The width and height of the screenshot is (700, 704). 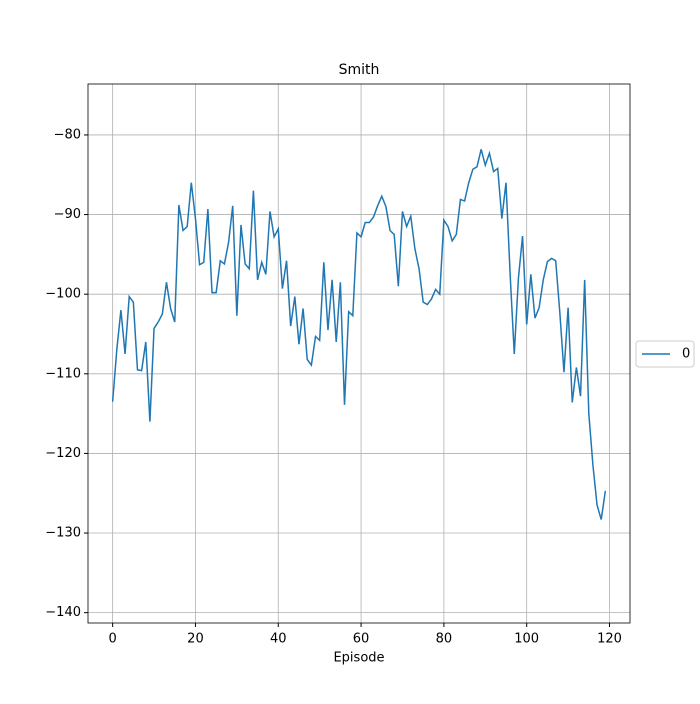 What do you see at coordinates (63, 294) in the screenshot?
I see `y-tick-label: −100` at bounding box center [63, 294].